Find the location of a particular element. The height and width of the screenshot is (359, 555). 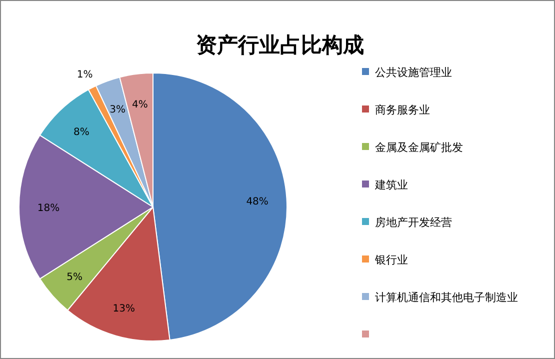

data-label: 48% is located at coordinates (257, 202).